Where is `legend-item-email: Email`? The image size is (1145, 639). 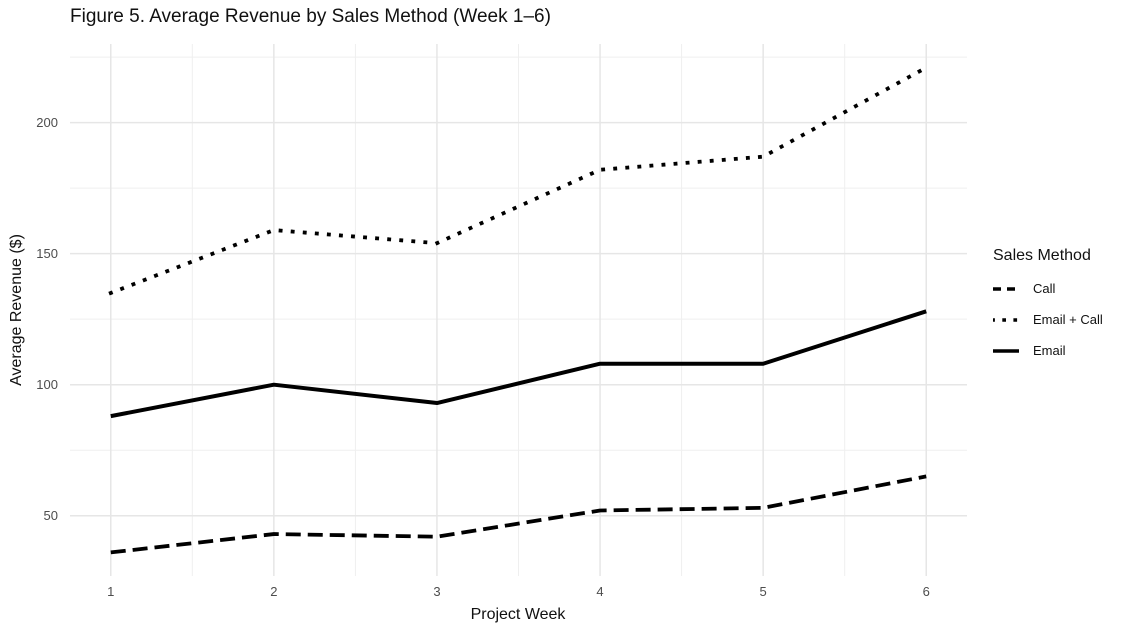 legend-item-email: Email is located at coordinates (1048, 350).